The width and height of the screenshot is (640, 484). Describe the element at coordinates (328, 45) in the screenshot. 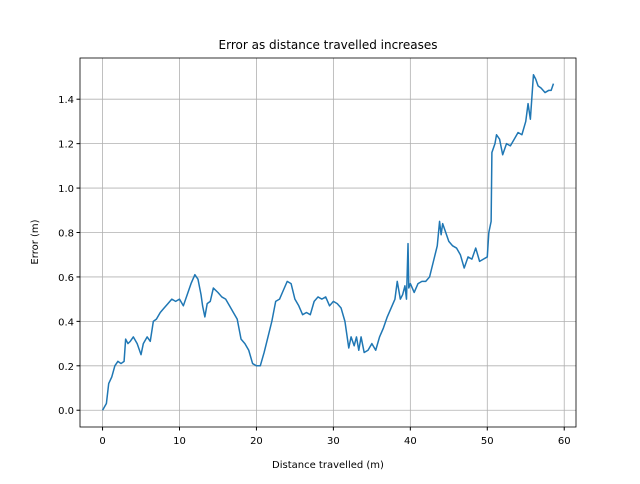

I see `chart-title: Error as distance travelled increases` at that location.